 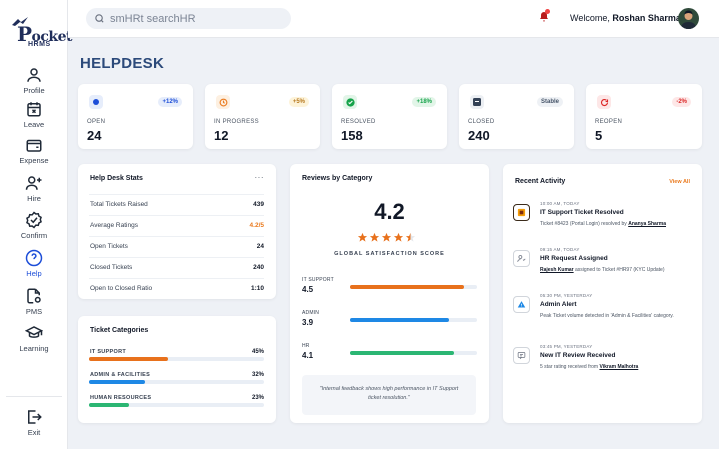 I want to click on star-rating, so click(x=386, y=237).